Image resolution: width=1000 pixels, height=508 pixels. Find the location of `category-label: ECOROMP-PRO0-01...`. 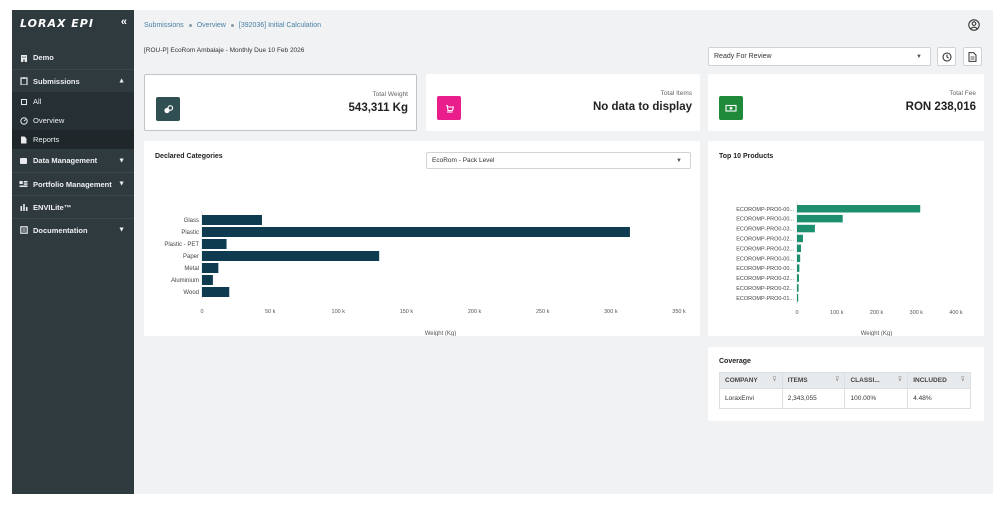

category-label: ECOROMP-PRO0-01... is located at coordinates (765, 299).